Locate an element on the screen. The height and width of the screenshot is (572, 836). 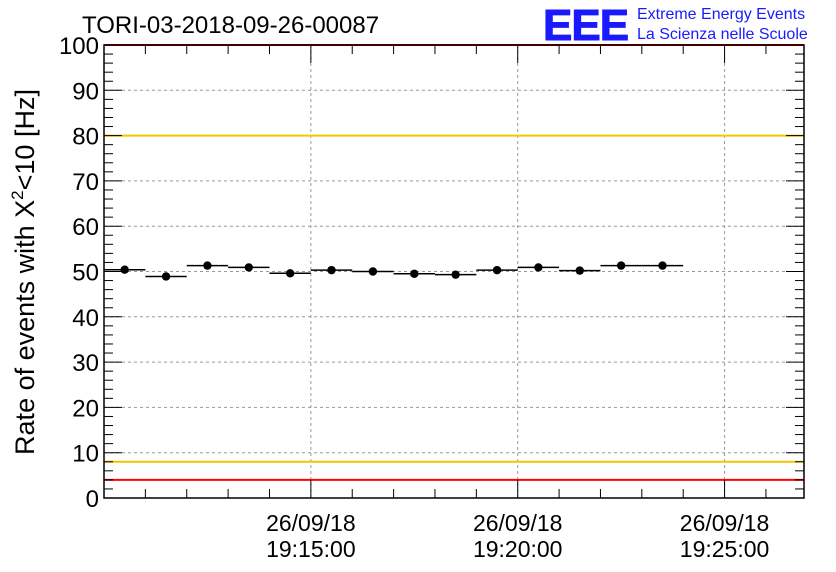
y-tick-label: 80 is located at coordinates (85, 137).